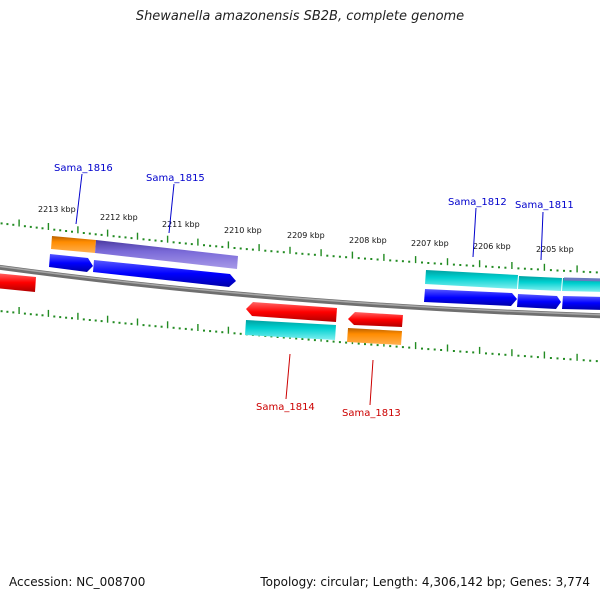 The image size is (600, 600). What do you see at coordinates (544, 205) in the screenshot?
I see `gene-label-sama-1811: Sama_1811` at bounding box center [544, 205].